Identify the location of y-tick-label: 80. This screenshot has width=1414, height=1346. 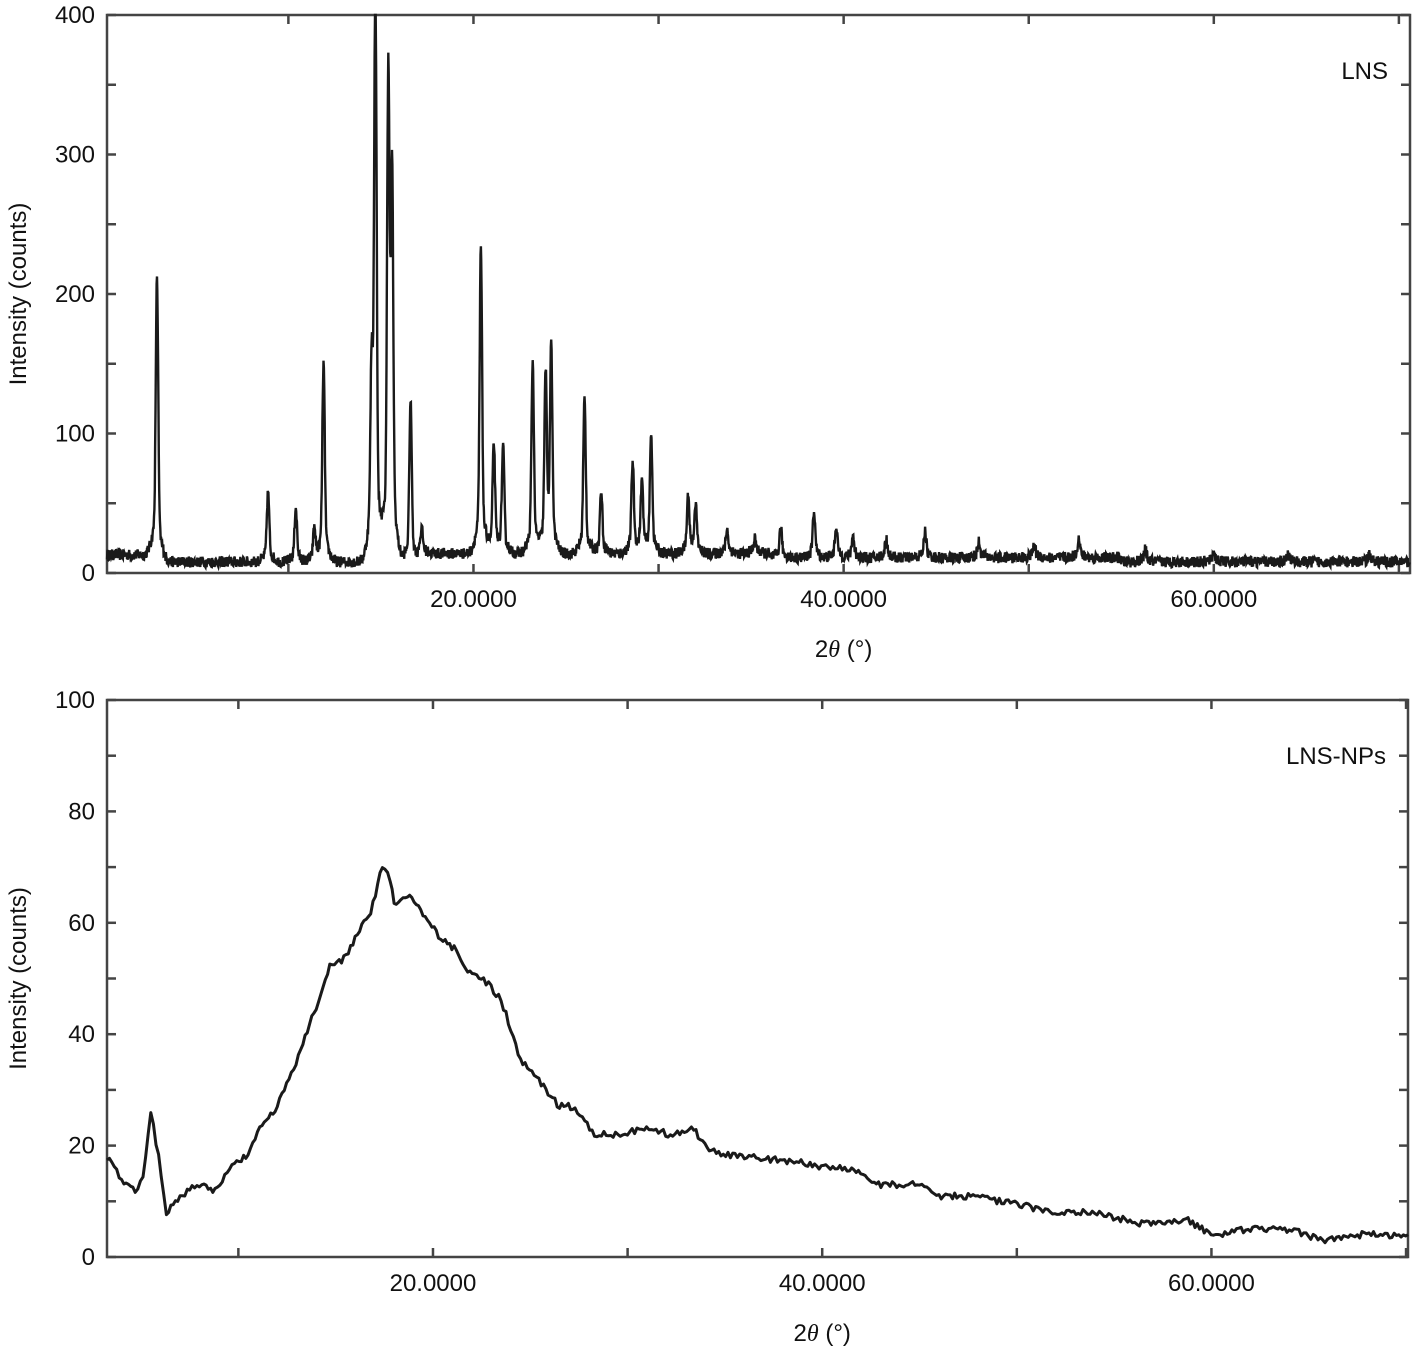
(81, 811).